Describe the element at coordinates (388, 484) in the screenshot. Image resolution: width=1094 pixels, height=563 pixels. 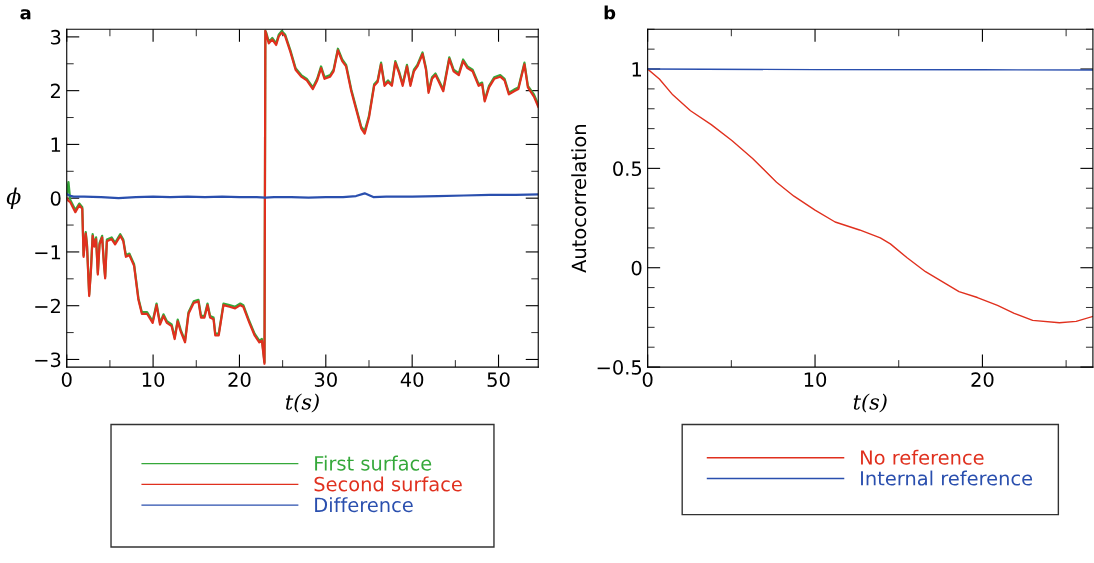
I see `text: Second surface` at that location.